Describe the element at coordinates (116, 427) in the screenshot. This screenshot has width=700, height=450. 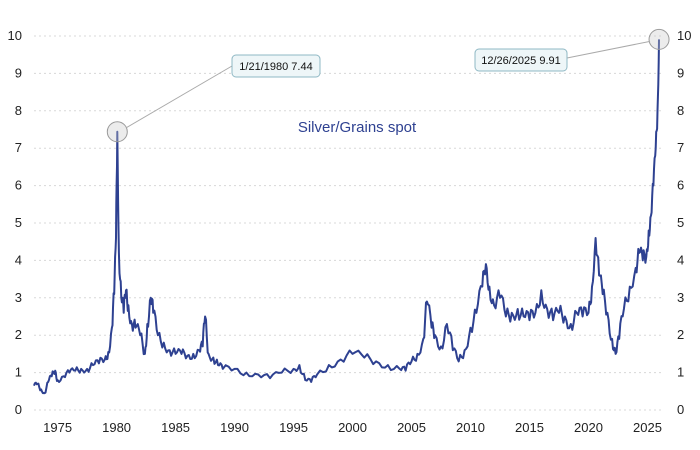
I see `x-tick-label: 1980` at that location.